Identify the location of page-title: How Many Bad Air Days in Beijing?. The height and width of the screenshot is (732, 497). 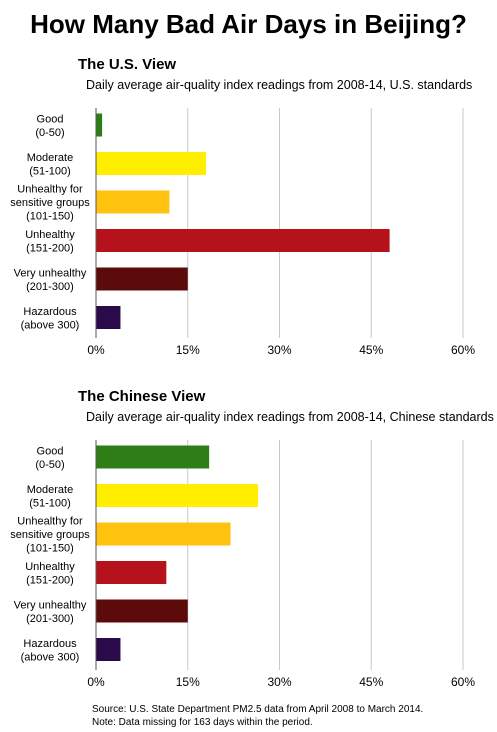
(248, 24).